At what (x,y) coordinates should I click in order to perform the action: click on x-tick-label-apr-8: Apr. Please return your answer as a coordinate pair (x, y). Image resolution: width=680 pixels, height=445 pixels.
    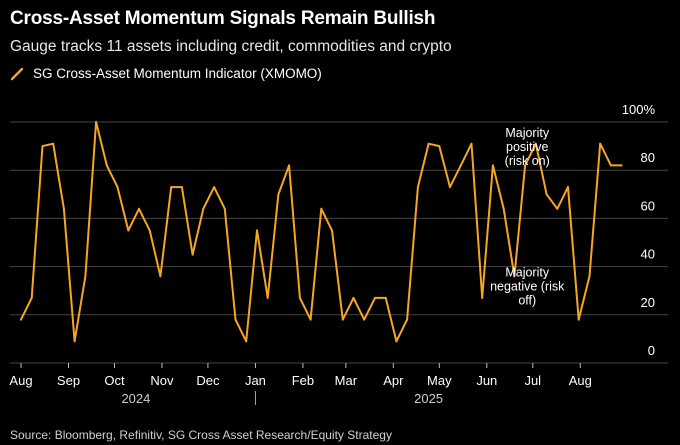
    Looking at the image, I should click on (393, 380).